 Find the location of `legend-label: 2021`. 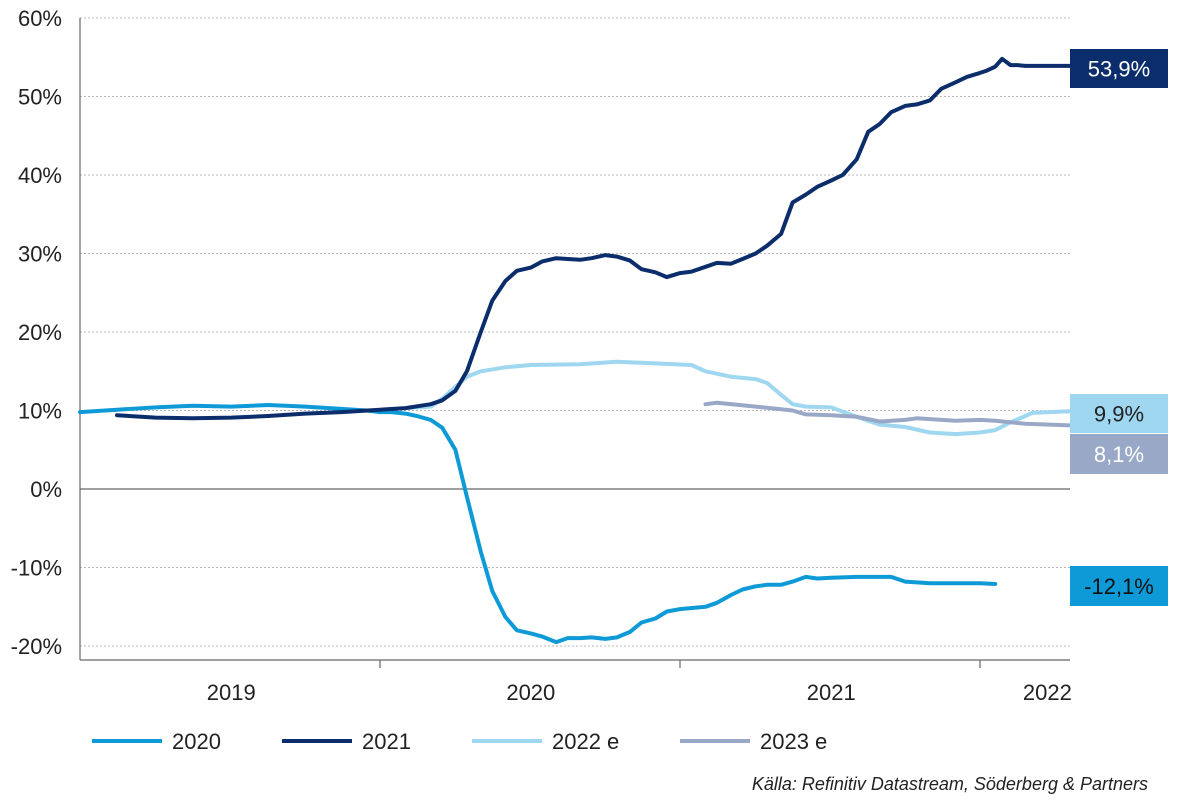

legend-label: 2021 is located at coordinates (386, 741).